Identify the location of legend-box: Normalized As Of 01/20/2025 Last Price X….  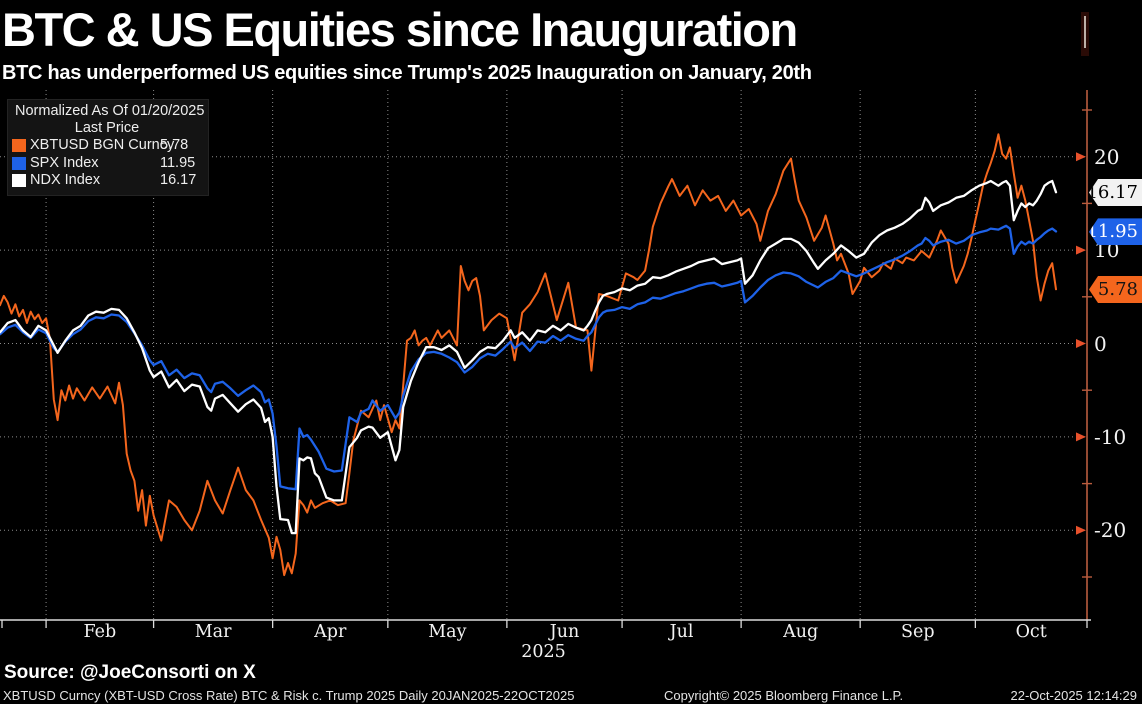
(108, 147).